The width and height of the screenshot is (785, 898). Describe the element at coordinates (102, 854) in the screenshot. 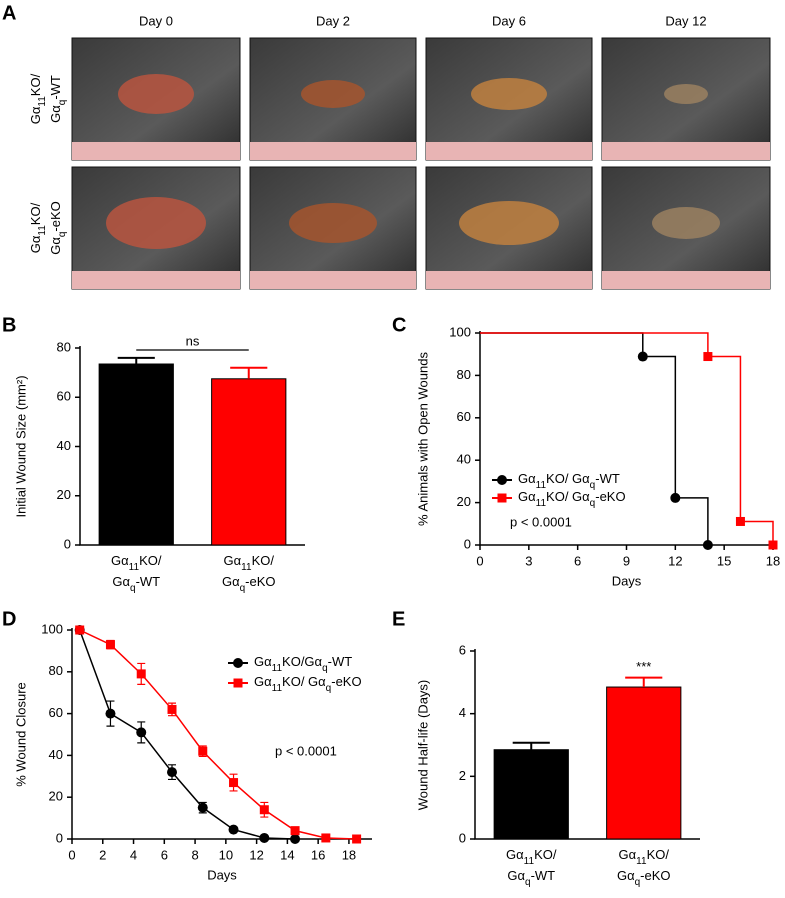

I see `x-tick-label: 2` at that location.